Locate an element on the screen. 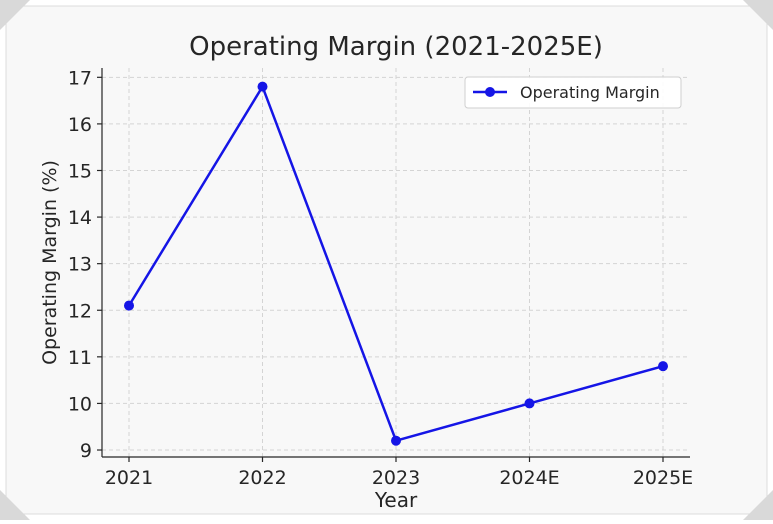 Image resolution: width=773 pixels, height=524 pixels. x-tick-label: 2023 is located at coordinates (396, 478).